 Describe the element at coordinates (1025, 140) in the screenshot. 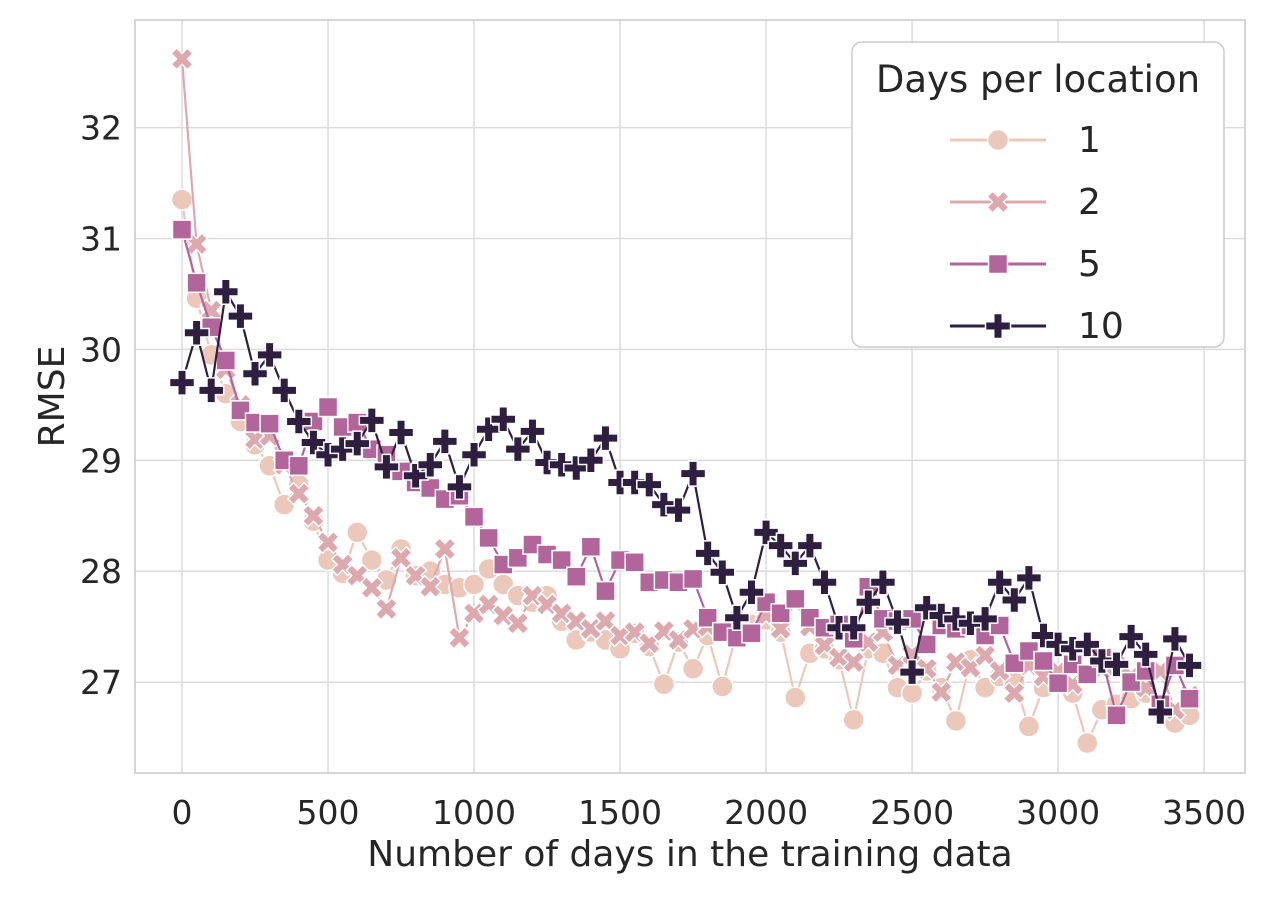

I see `legend-entry-1: 1` at that location.